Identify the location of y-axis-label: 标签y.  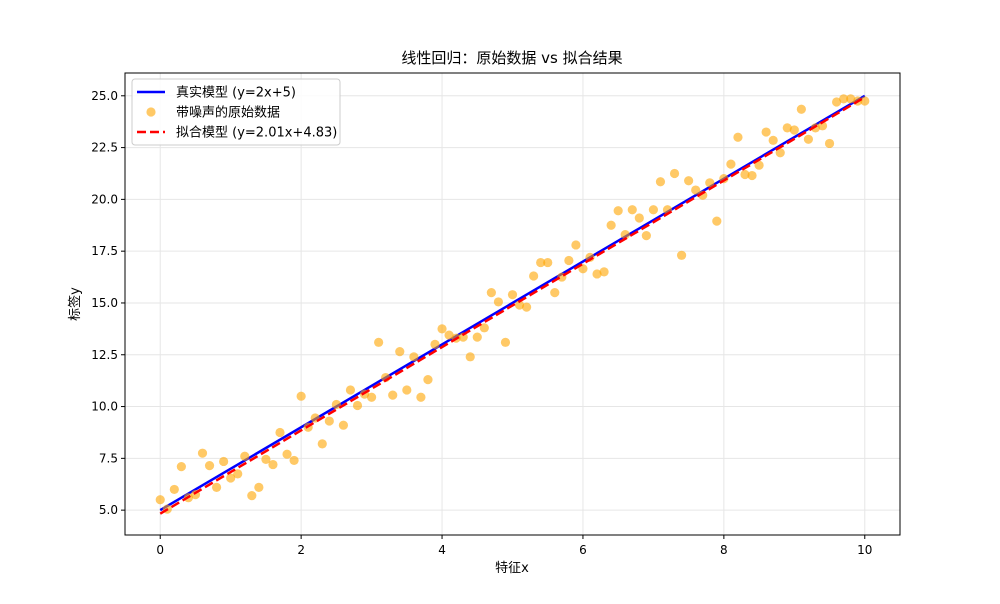
(75, 304).